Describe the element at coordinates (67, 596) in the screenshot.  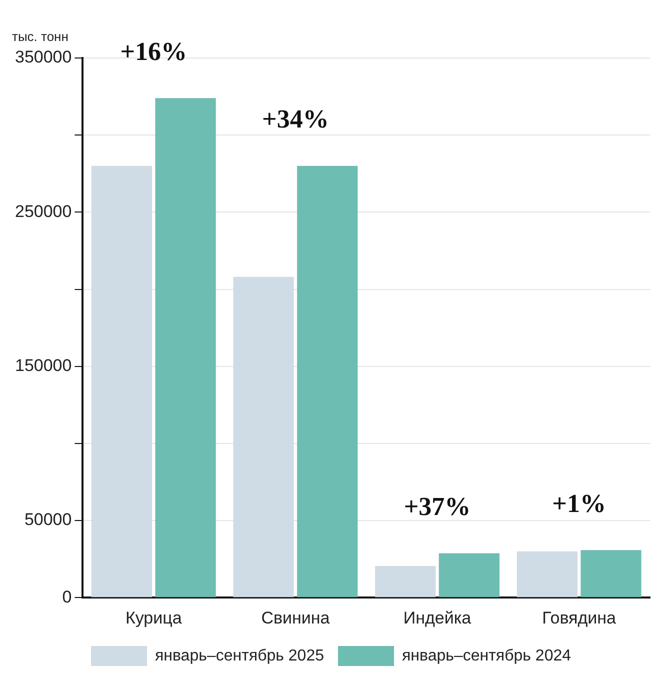
I see `y-tick-label: 0` at that location.